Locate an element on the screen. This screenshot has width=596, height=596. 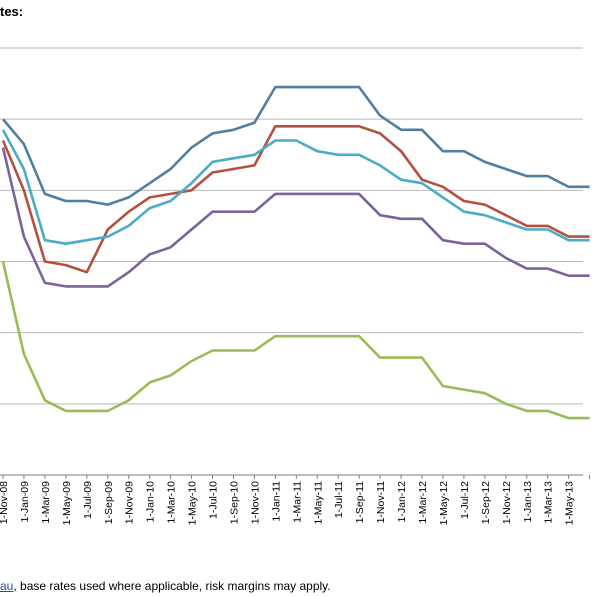
x-tick-label: 1-Mar-13 is located at coordinates (549, 502).